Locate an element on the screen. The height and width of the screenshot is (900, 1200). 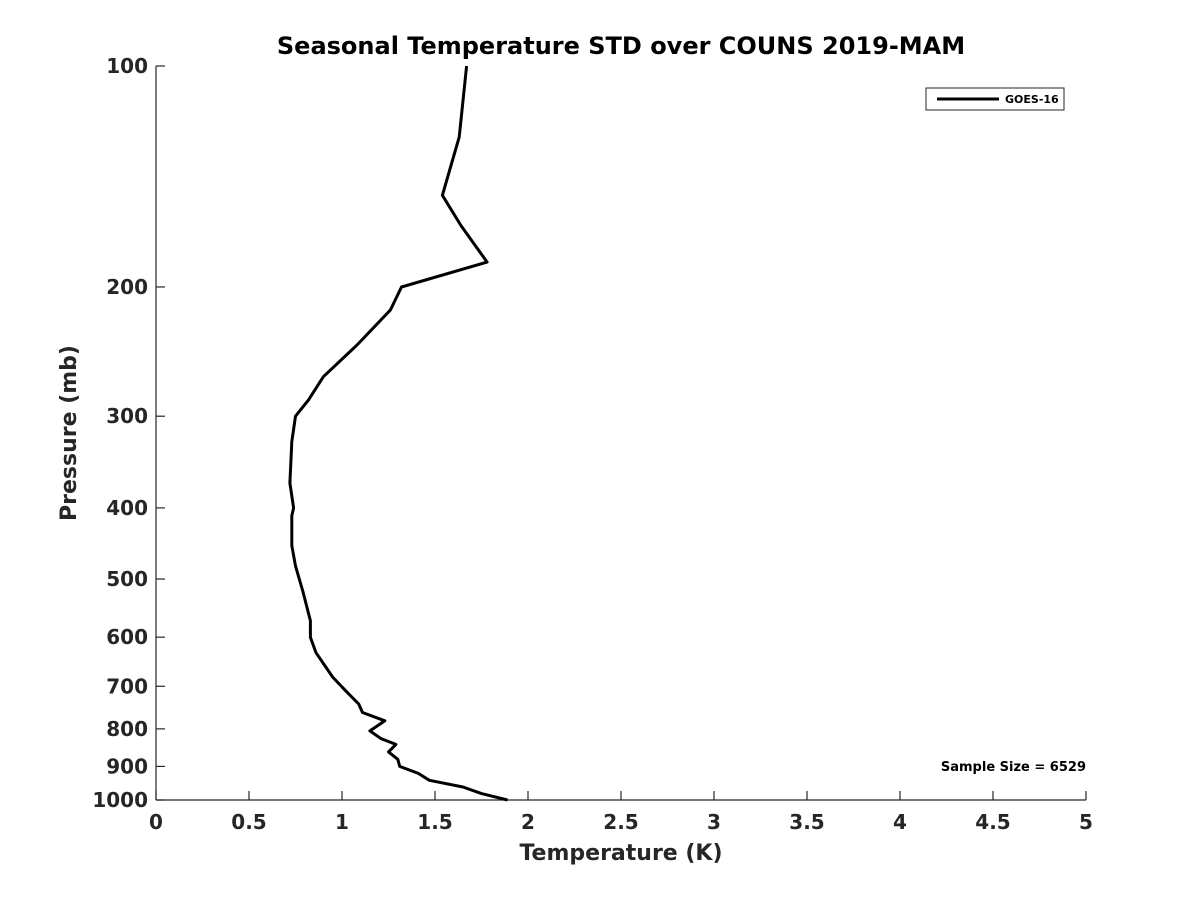
x-tick-label: 5 is located at coordinates (1086, 822).